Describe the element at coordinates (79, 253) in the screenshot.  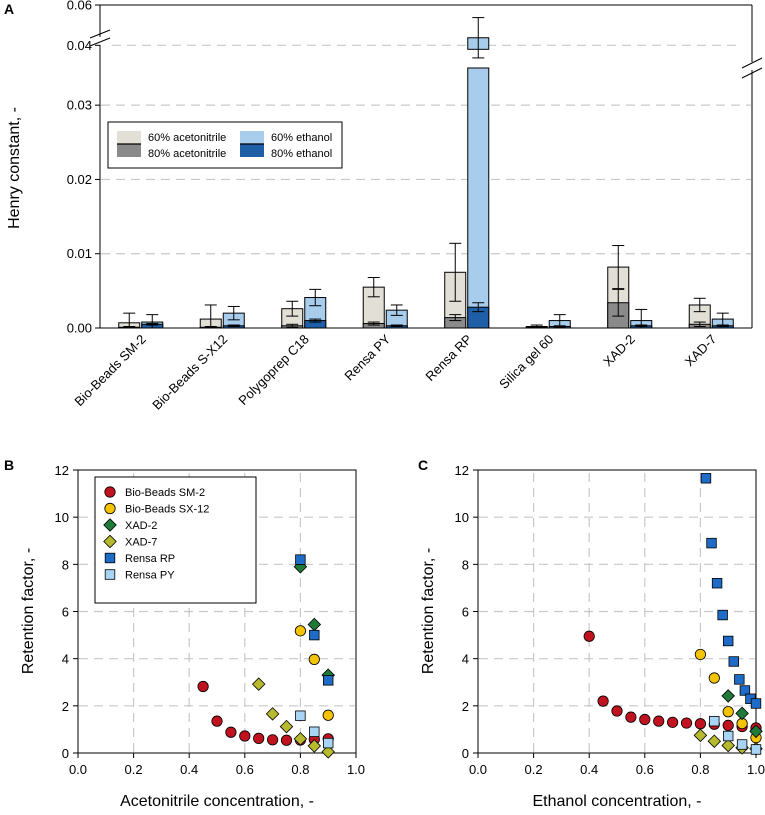
I see `panel-a-y-tick-label: 0.01` at that location.